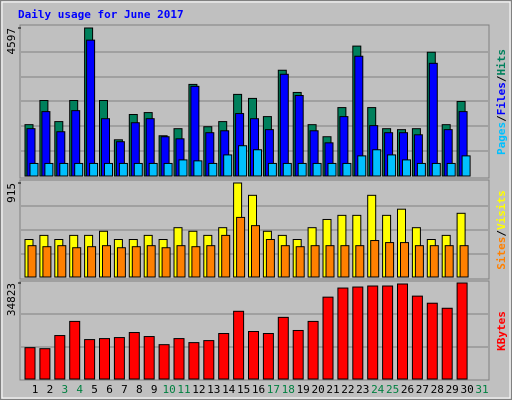  Describe the element at coordinates (481, 389) in the screenshot. I see `x-tick-label: 31` at that location.